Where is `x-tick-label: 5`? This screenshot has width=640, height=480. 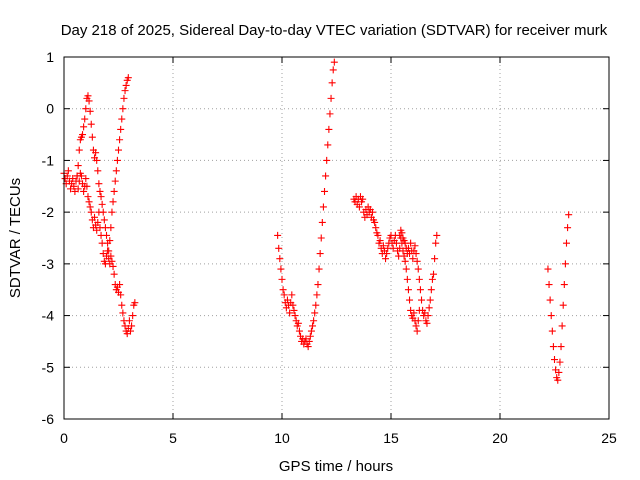
x-tick-label: 5 is located at coordinates (173, 438).